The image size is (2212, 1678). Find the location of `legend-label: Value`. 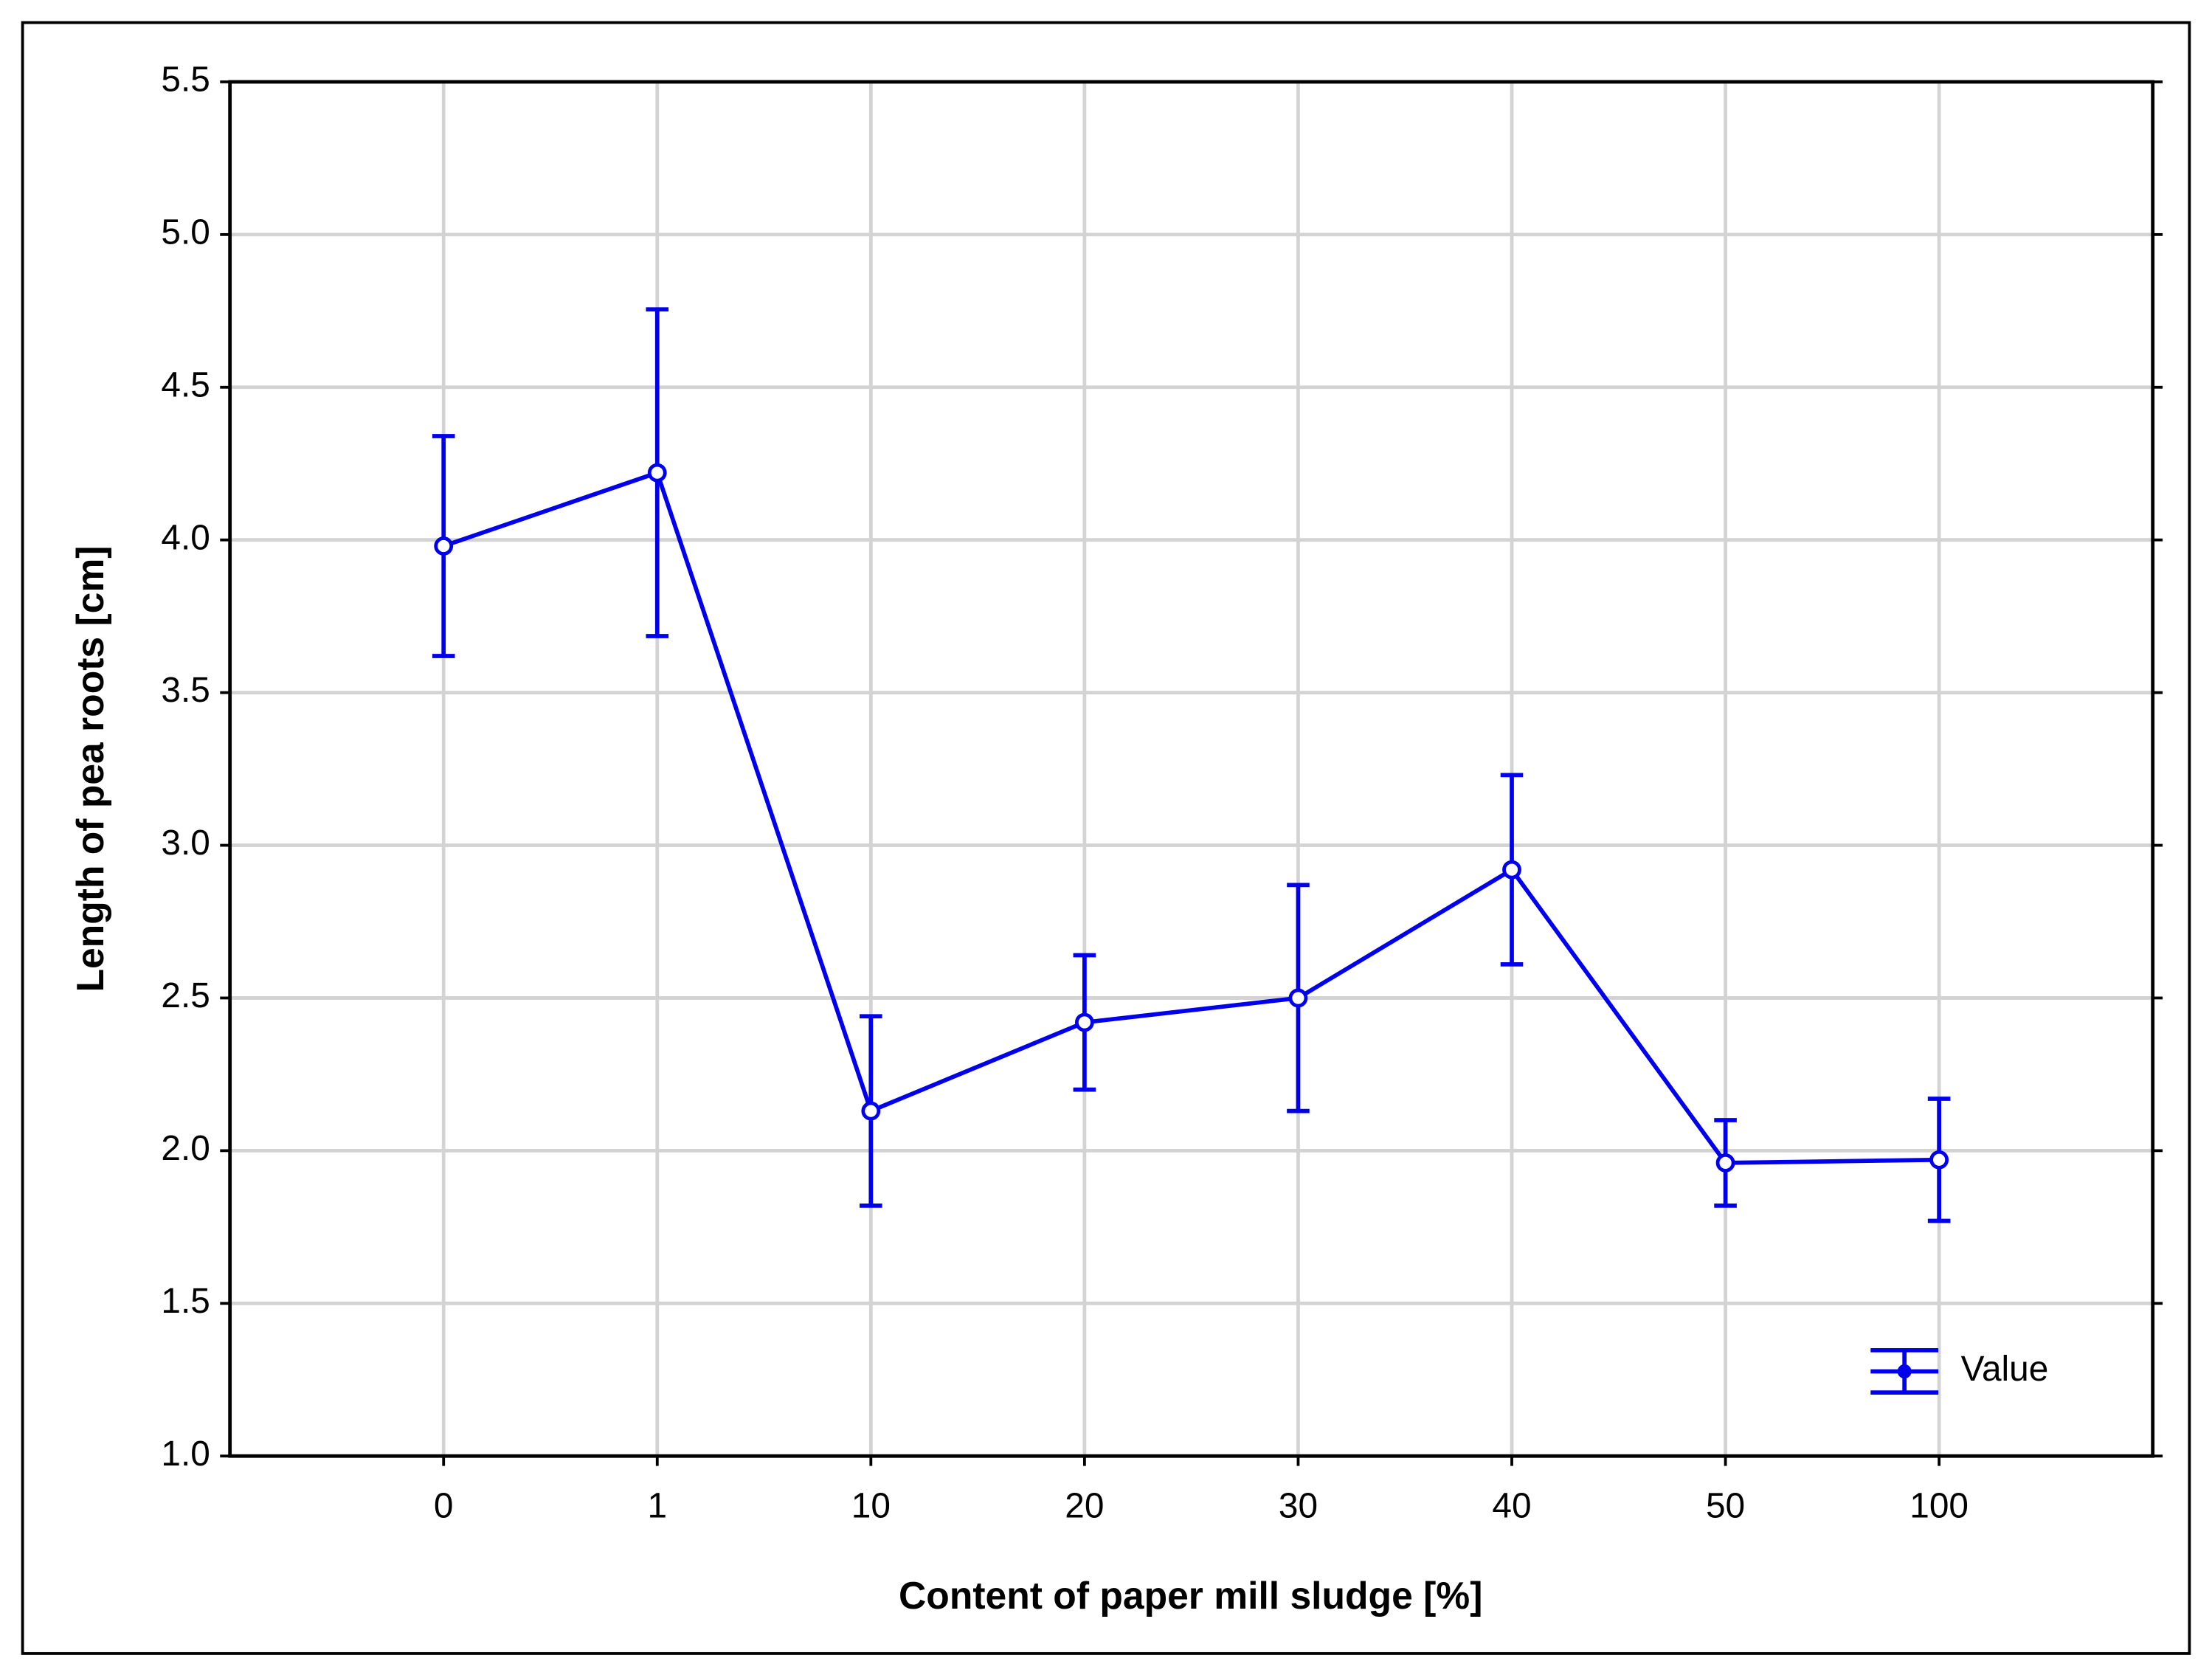

legend-label: Value is located at coordinates (2005, 1369).